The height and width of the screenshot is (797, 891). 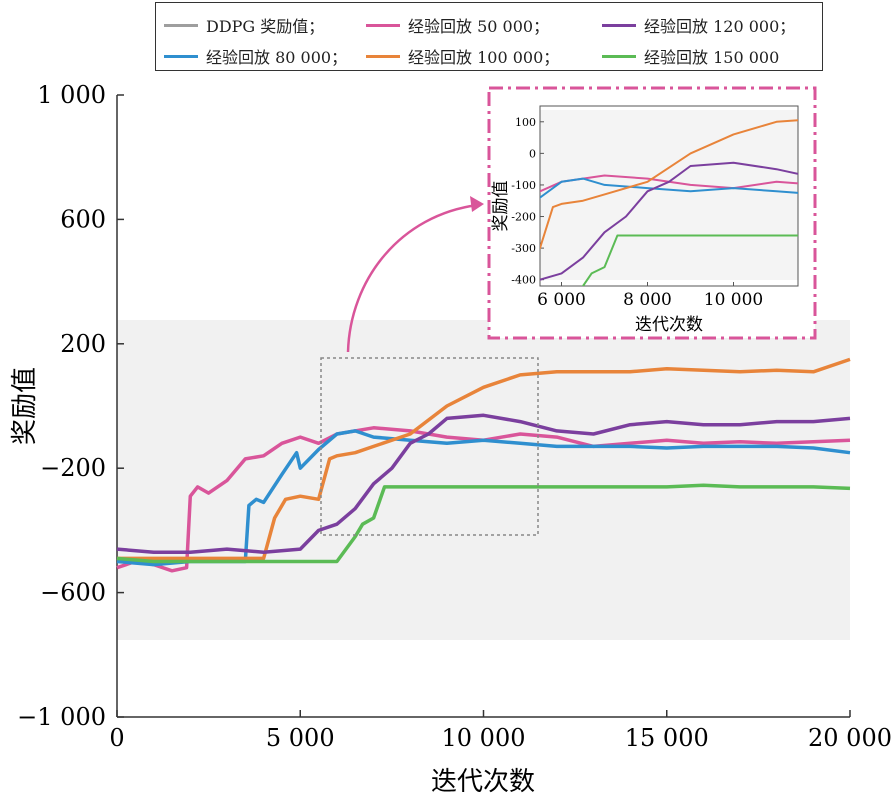 What do you see at coordinates (532, 153) in the screenshot?
I see `inset-y-tick-label: 0` at bounding box center [532, 153].